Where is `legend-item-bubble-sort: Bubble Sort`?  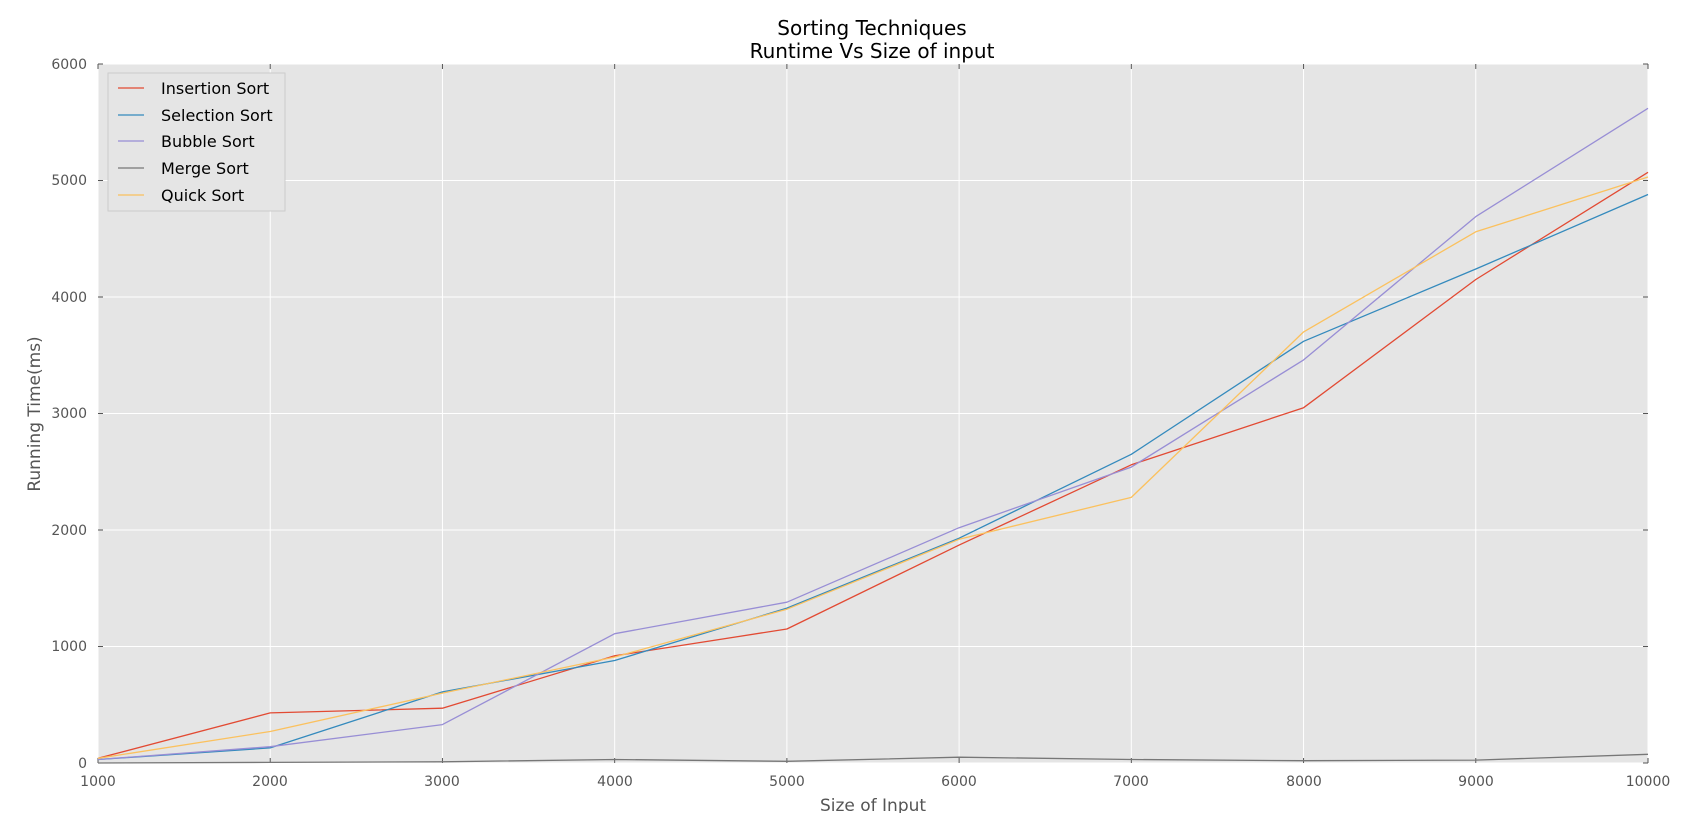 legend-item-bubble-sort: Bubble Sort is located at coordinates (186, 141).